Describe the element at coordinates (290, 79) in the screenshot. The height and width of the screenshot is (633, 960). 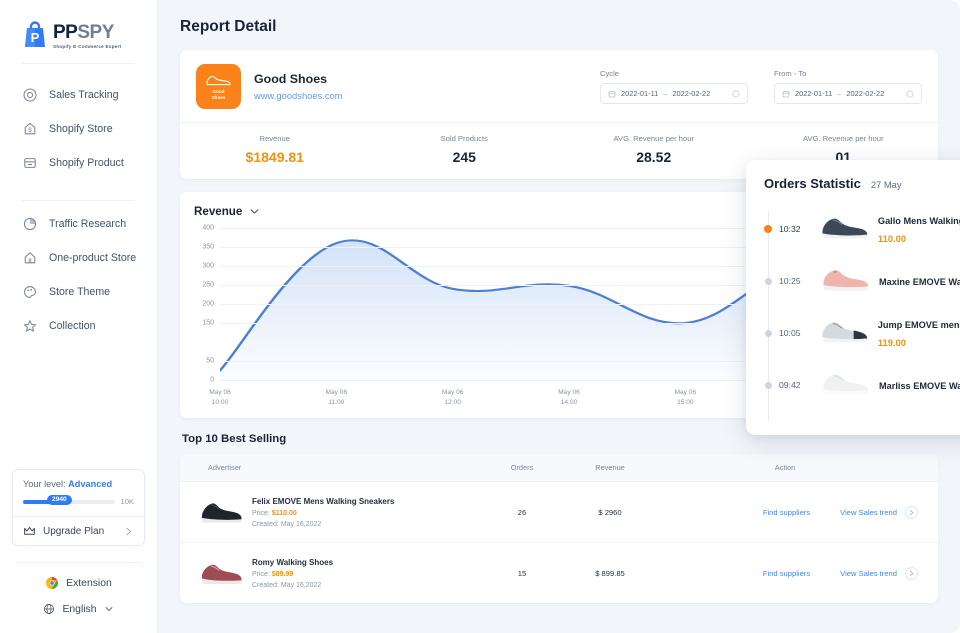
I see `store-name: Good Shoes` at that location.